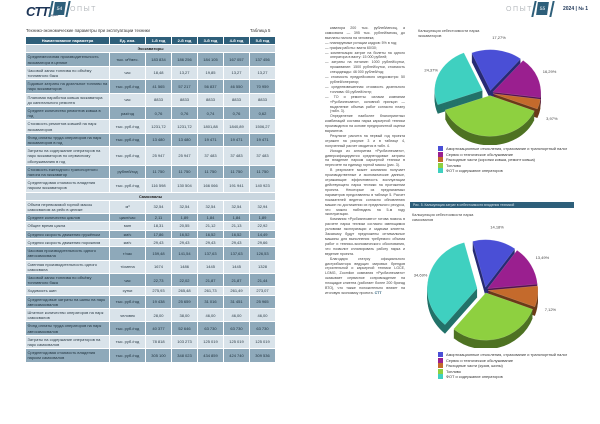 The height and width of the screenshot is (424, 600). Describe the element at coordinates (210, 291) in the screenshot. I see `year-value: 261,73` at that location.